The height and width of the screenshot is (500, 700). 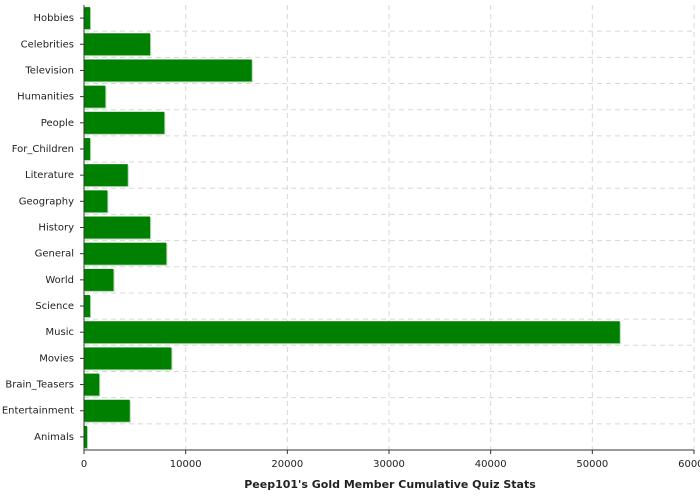 I want to click on y-tick-label: For_Children, so click(x=43, y=149).